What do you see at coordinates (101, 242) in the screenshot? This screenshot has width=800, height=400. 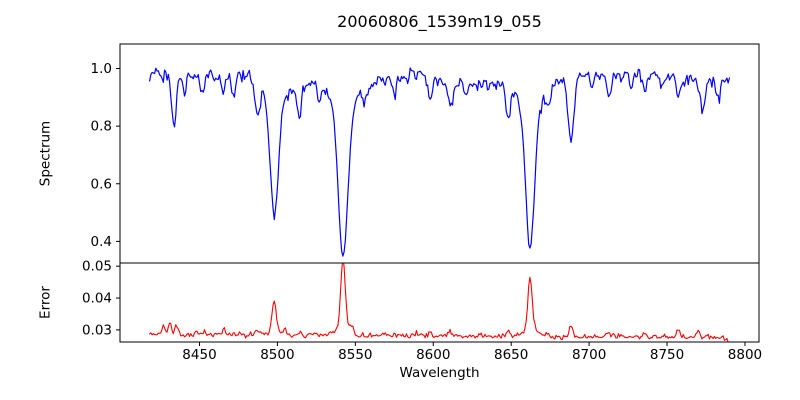 I see `y-tick-label: 0.4` at bounding box center [101, 242].